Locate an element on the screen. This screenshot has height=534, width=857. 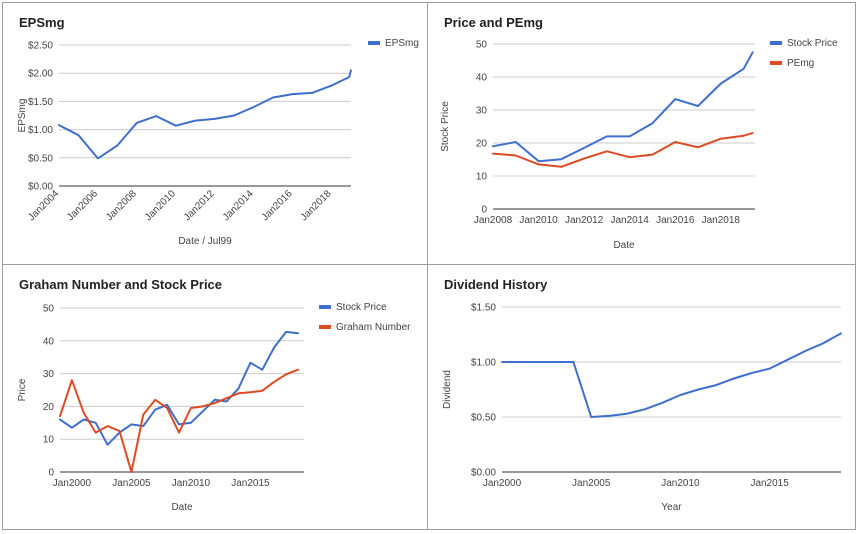
x-tick-label: Jan2006 is located at coordinates (82, 205).